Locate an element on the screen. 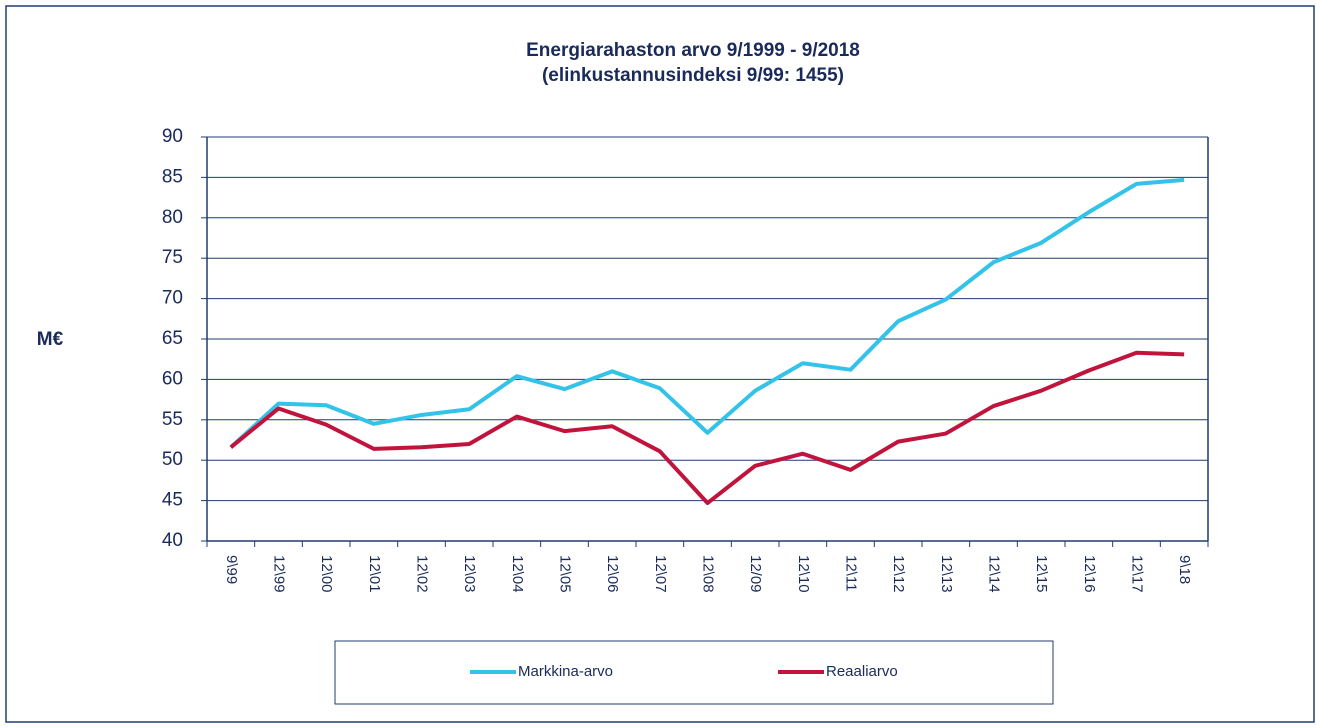 The height and width of the screenshot is (728, 1320). x-tick-label: 9\18 is located at coordinates (1184, 569).